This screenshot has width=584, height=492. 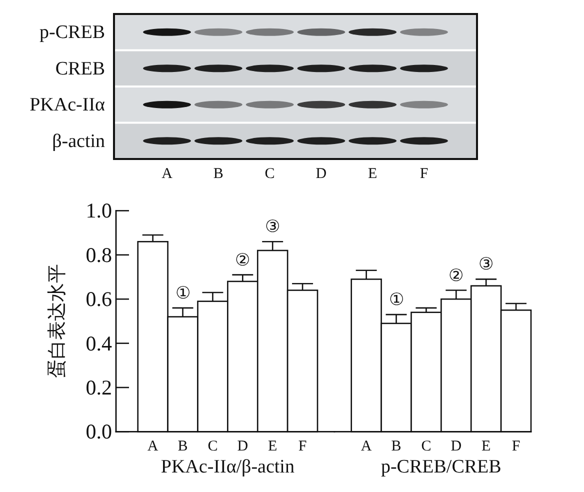 What do you see at coordinates (99, 343) in the screenshot?
I see `y-tick-label: 0.4` at bounding box center [99, 343].